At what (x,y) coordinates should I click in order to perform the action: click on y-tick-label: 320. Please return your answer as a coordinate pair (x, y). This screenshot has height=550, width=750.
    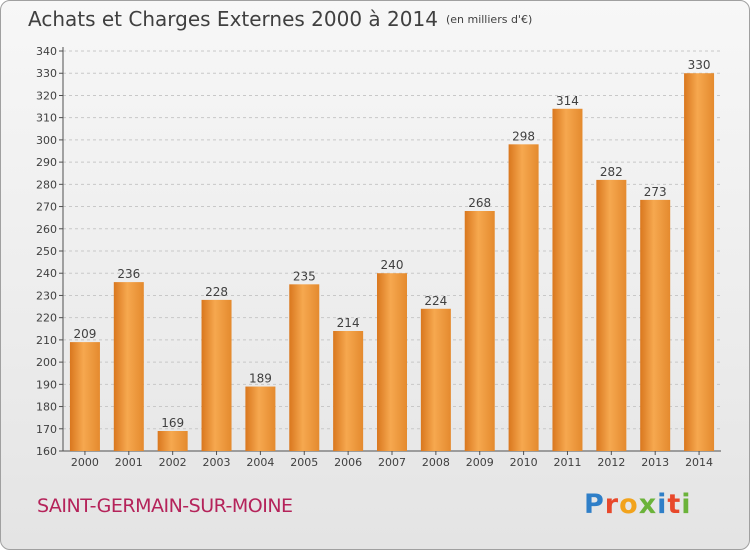
    Looking at the image, I should click on (46, 95).